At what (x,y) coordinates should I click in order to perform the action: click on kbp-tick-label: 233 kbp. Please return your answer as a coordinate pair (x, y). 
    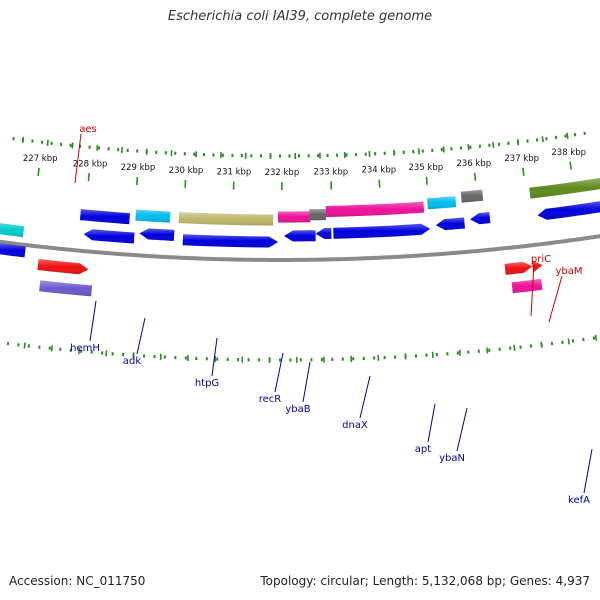
    Looking at the image, I should click on (330, 172).